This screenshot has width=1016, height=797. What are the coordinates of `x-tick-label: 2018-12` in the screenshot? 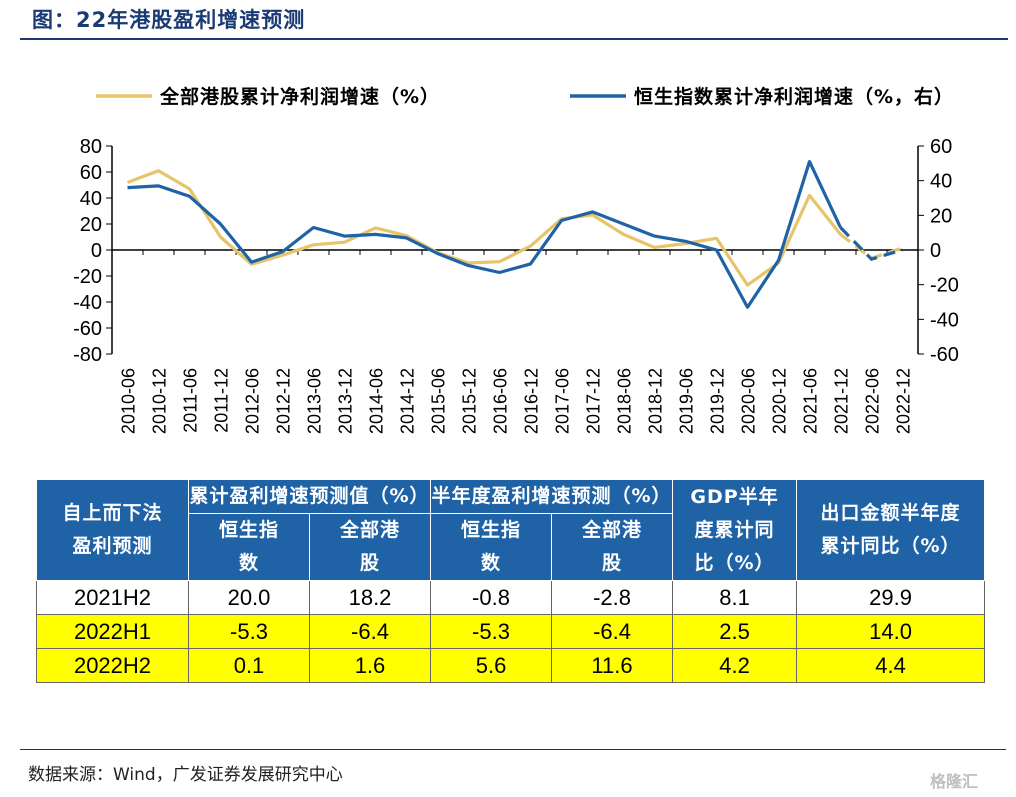 It's located at (656, 401).